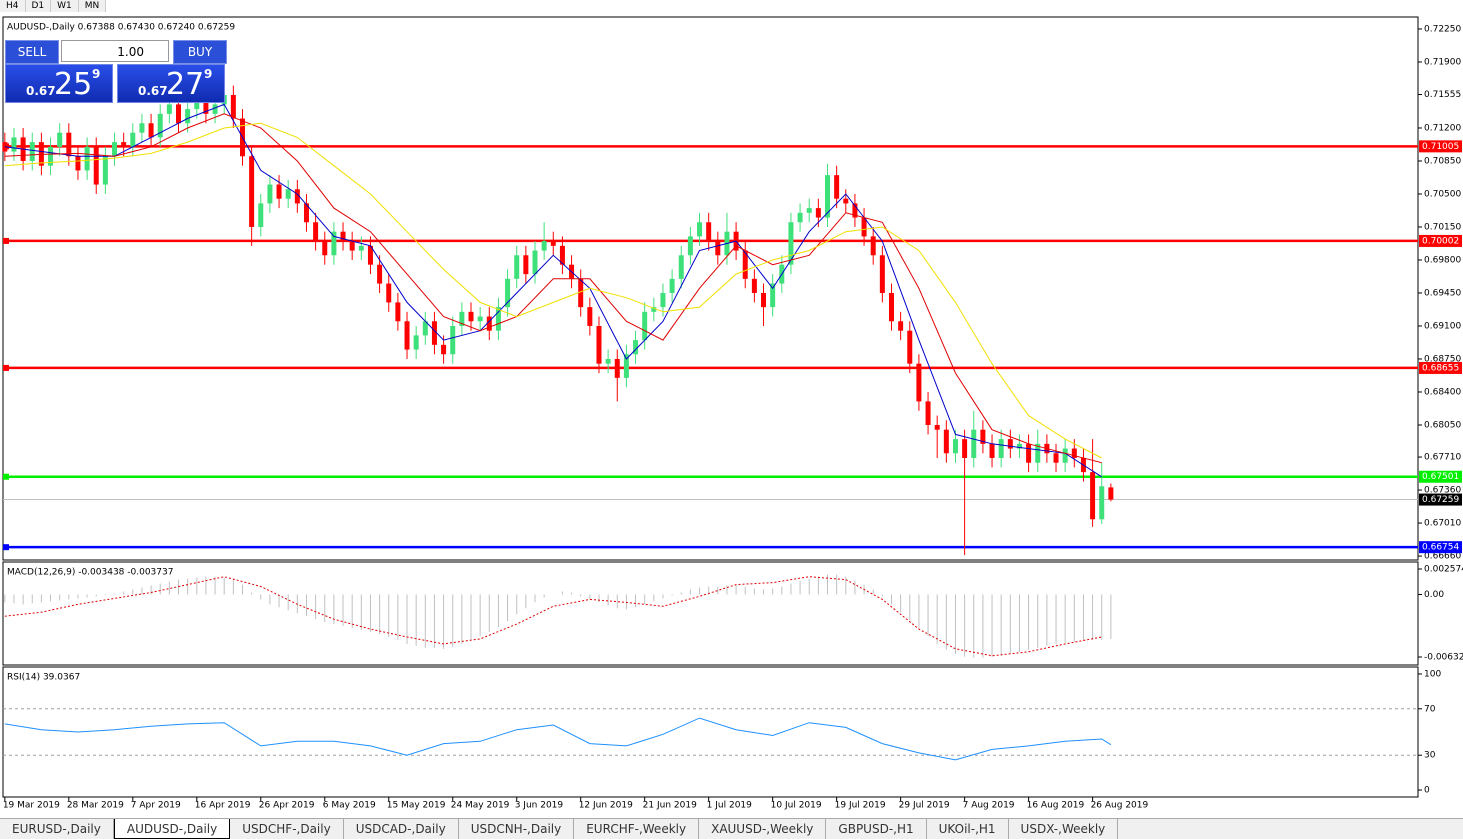  I want to click on price-pips: 25, so click(73, 84).